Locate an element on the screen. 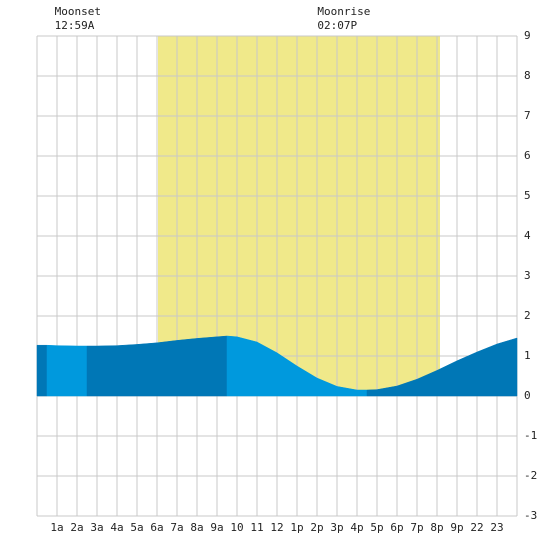 This screenshot has width=550, height=550. event-label: Moonset is located at coordinates (78, 11).